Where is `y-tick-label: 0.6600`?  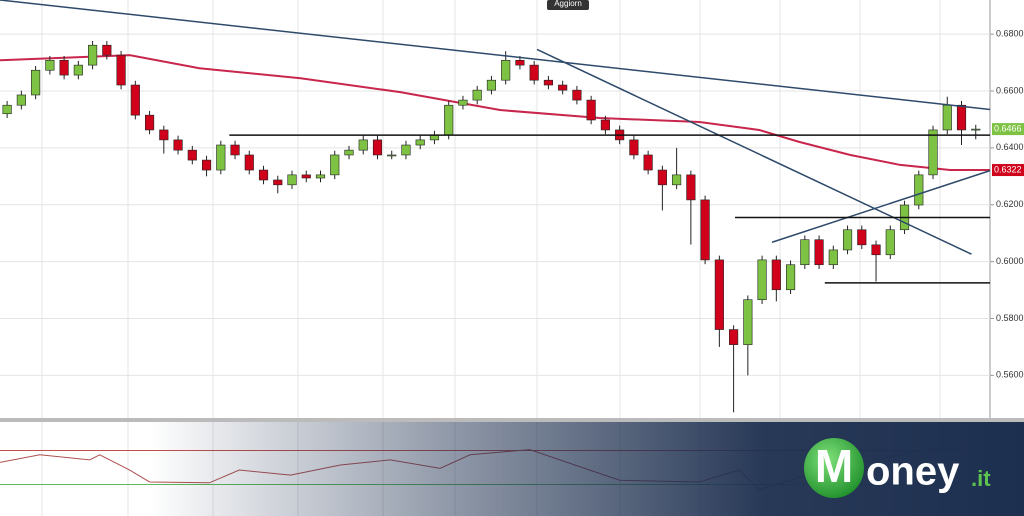 y-tick-label: 0.6600 is located at coordinates (1010, 90).